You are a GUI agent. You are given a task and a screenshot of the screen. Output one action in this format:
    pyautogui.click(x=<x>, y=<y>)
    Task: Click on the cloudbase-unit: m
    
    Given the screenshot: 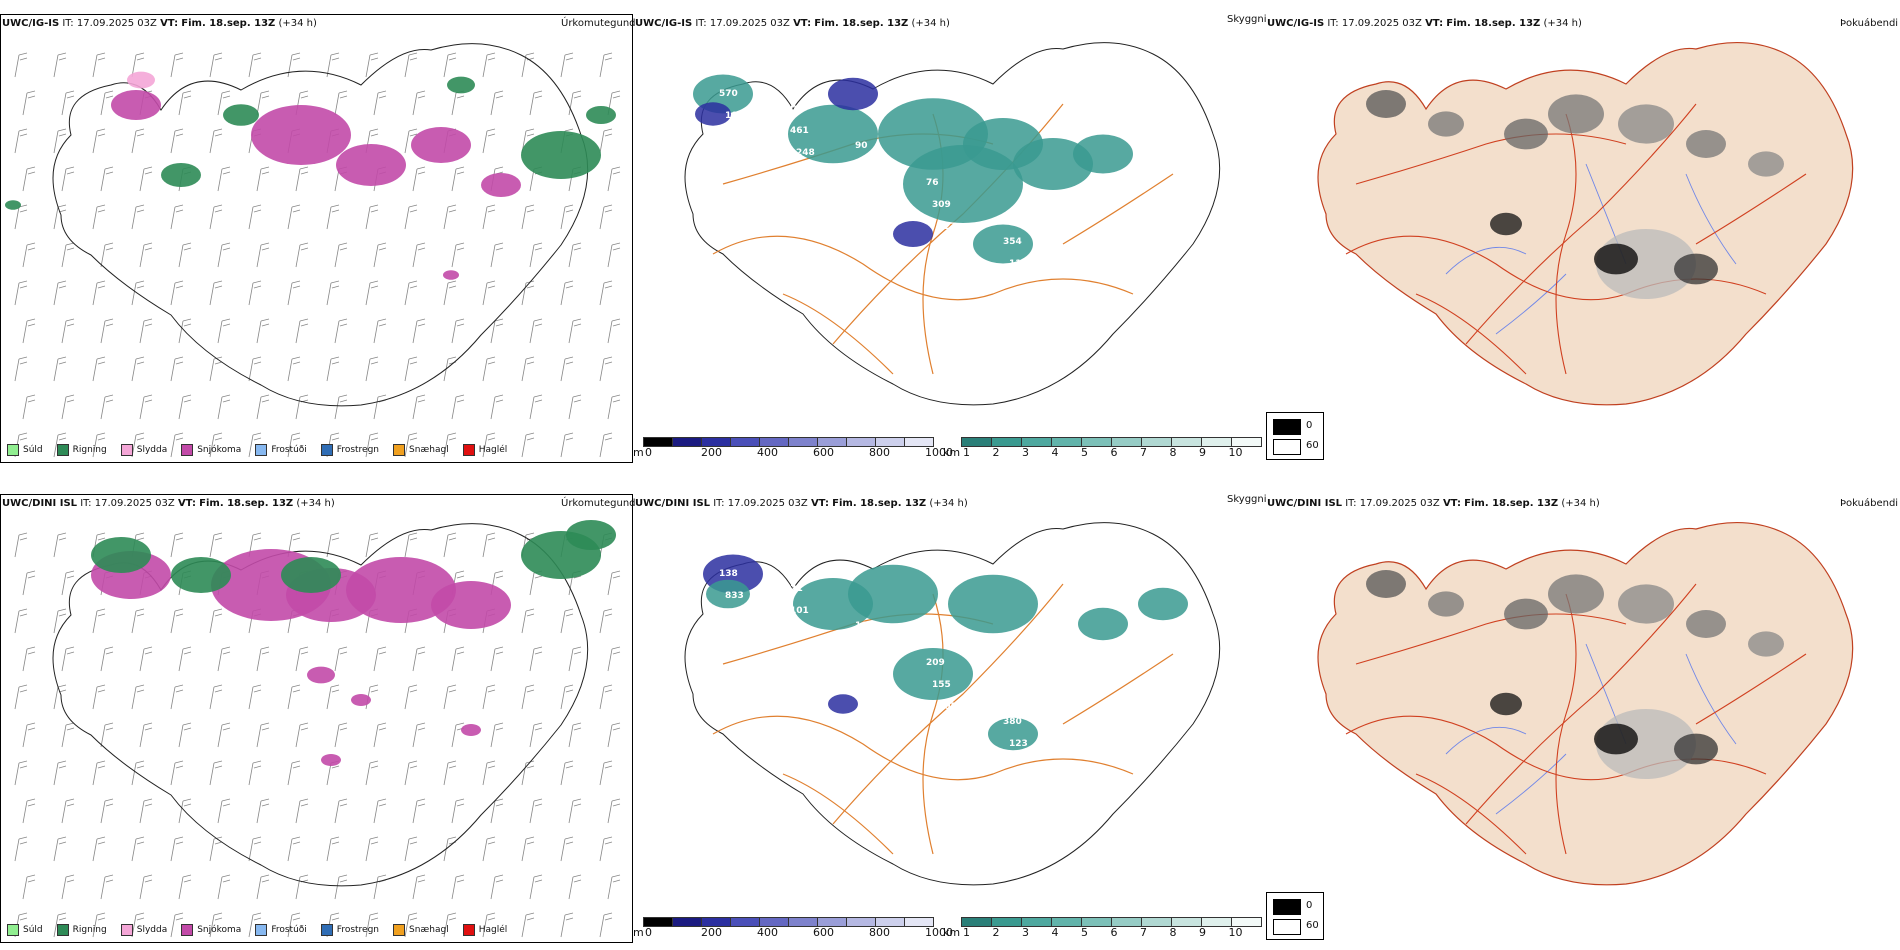 What is the action you would take?
    pyautogui.click(x=638, y=452)
    